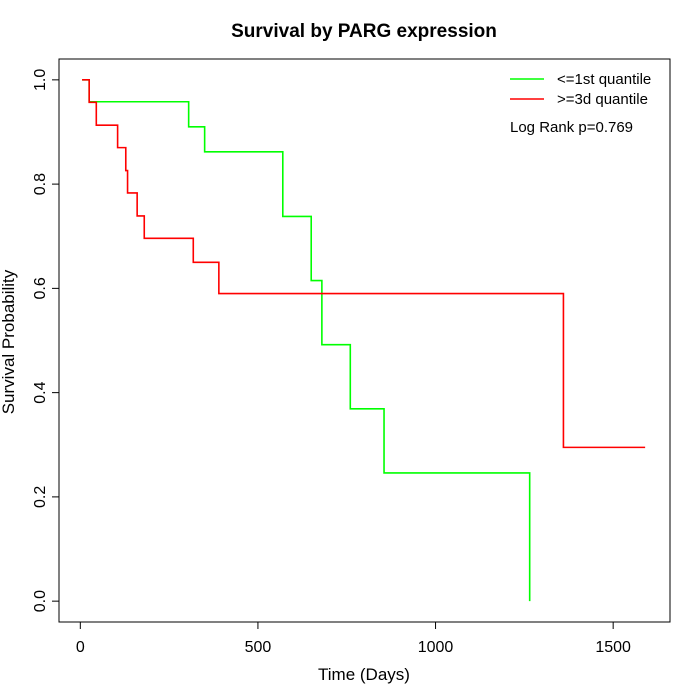  What do you see at coordinates (436, 647) in the screenshot?
I see `x-tick-label: 1000` at bounding box center [436, 647].